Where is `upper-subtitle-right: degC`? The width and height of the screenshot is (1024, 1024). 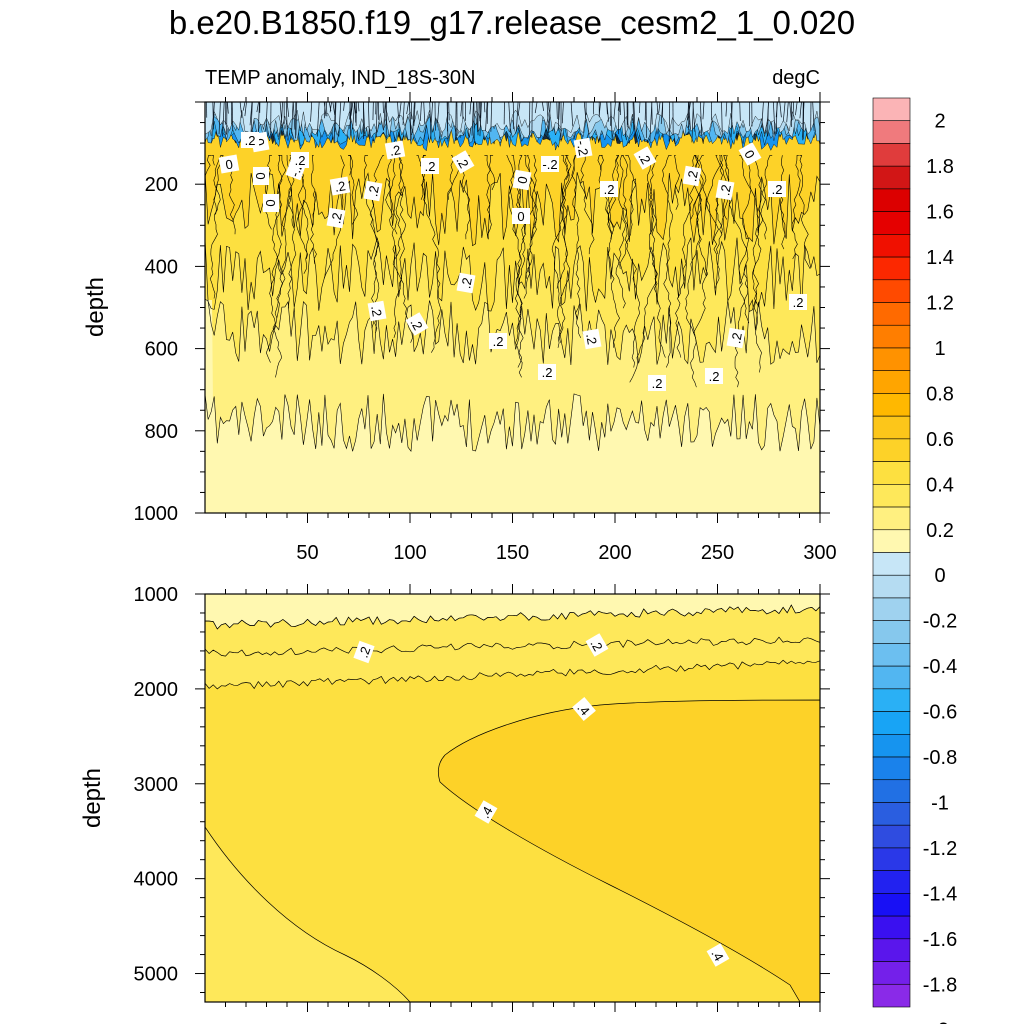 upper-subtitle-right: degC is located at coordinates (796, 78).